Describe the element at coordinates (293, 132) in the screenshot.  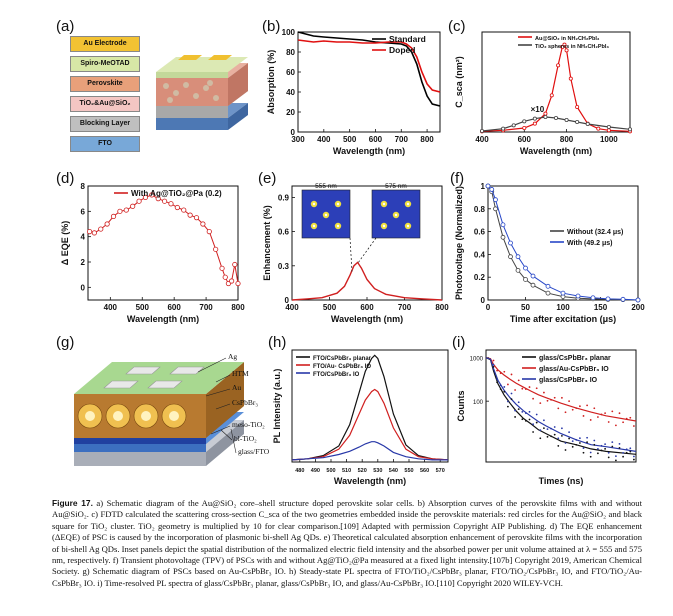
I see `y-tick-label: 0` at that location.